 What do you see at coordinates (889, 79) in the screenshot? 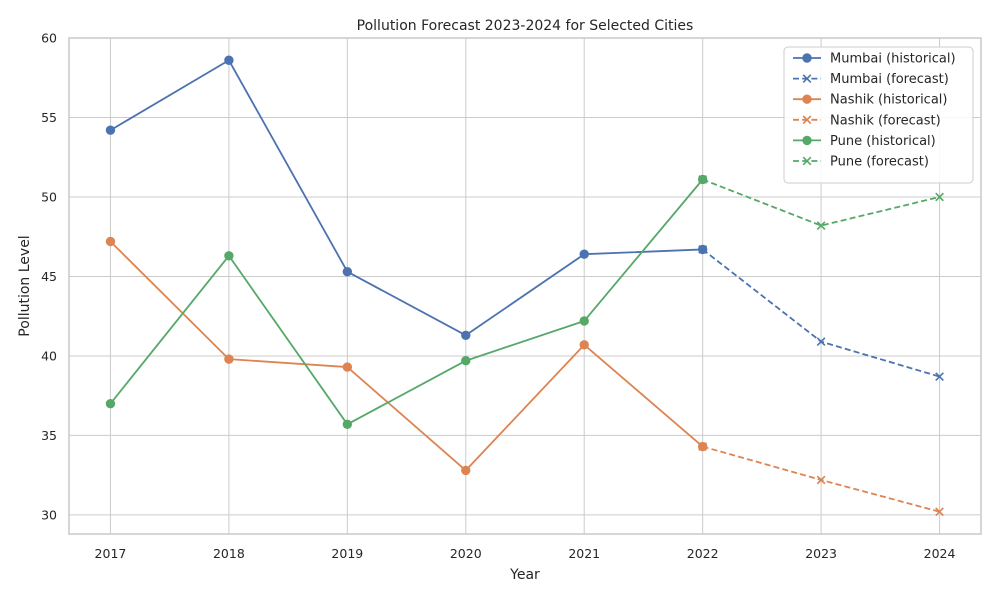
I see `legend-label: Mumbai (forecast)` at bounding box center [889, 79].